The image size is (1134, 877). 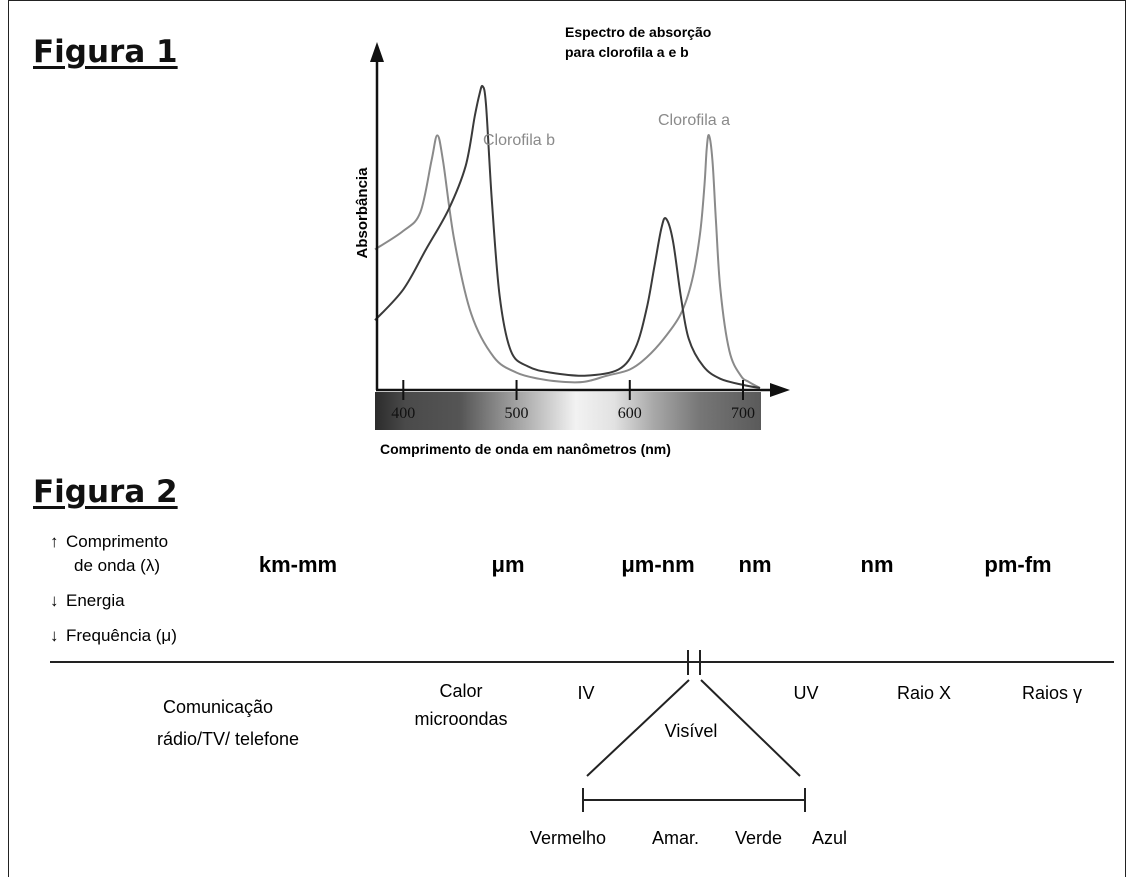 I want to click on x-tick-label: 700, so click(x=743, y=413).